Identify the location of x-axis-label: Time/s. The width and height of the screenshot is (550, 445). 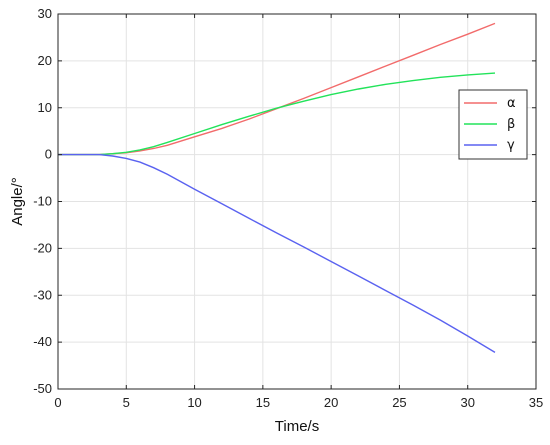
(297, 426).